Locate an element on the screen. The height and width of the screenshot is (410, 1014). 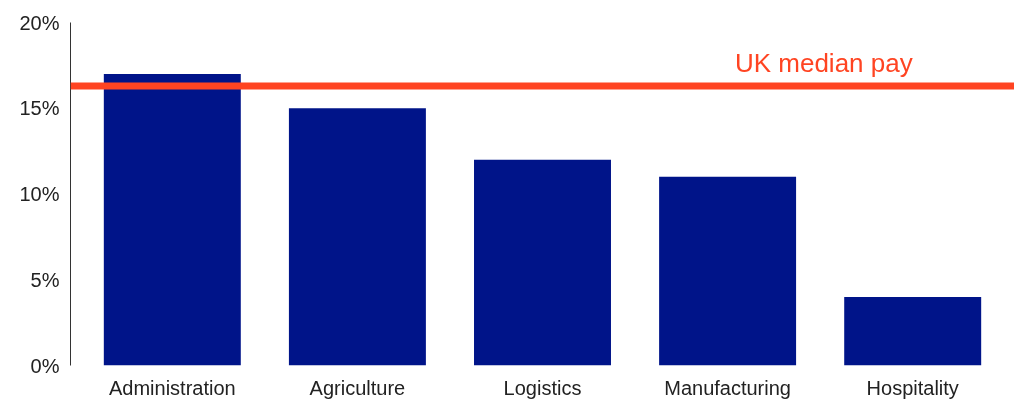
y-tick-label: 0% is located at coordinates (45, 365).